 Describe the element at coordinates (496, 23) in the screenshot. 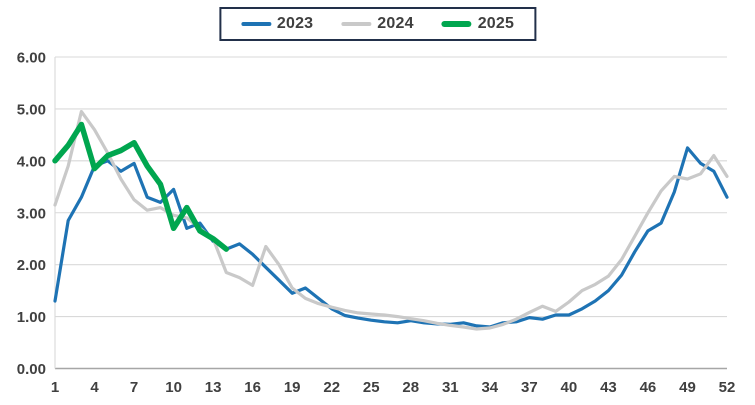

I see `legend-label-2025: 2025` at that location.